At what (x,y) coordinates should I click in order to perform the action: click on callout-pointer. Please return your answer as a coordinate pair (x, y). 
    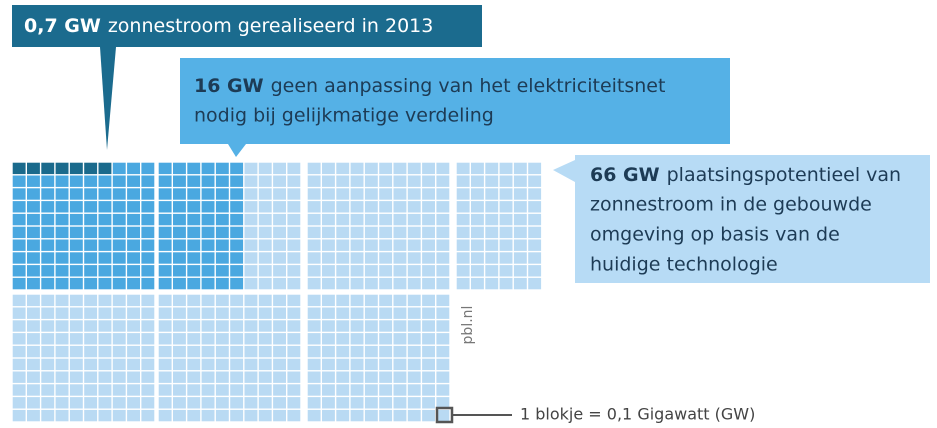
    Looking at the image, I should click on (564, 171).